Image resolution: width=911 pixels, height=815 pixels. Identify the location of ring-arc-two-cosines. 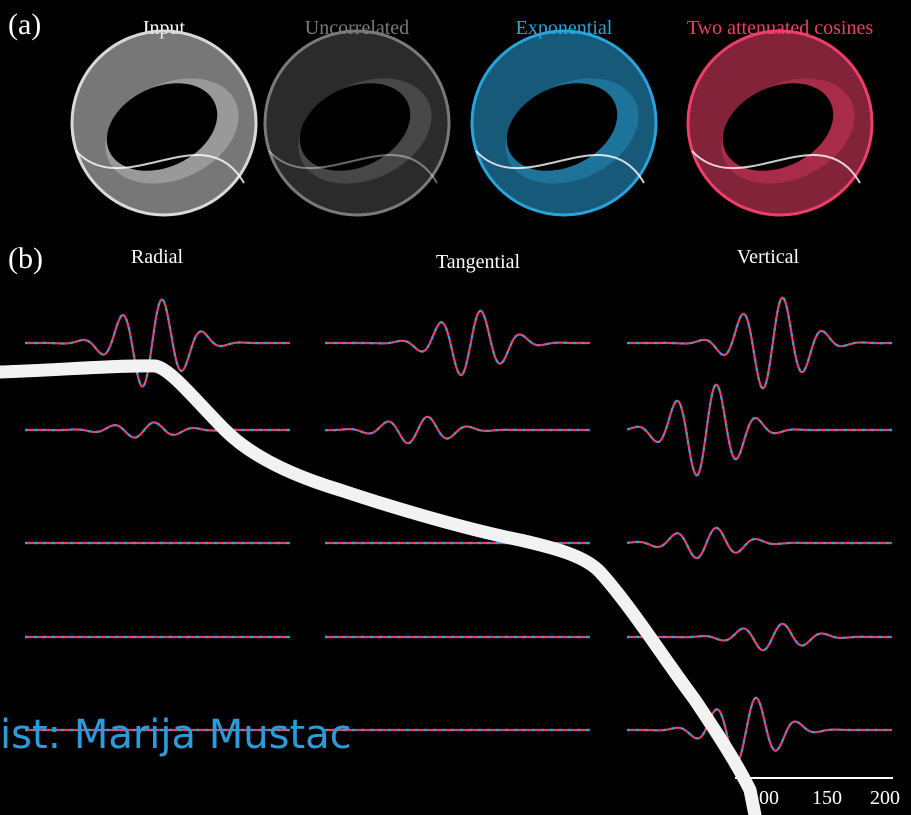
(776, 167).